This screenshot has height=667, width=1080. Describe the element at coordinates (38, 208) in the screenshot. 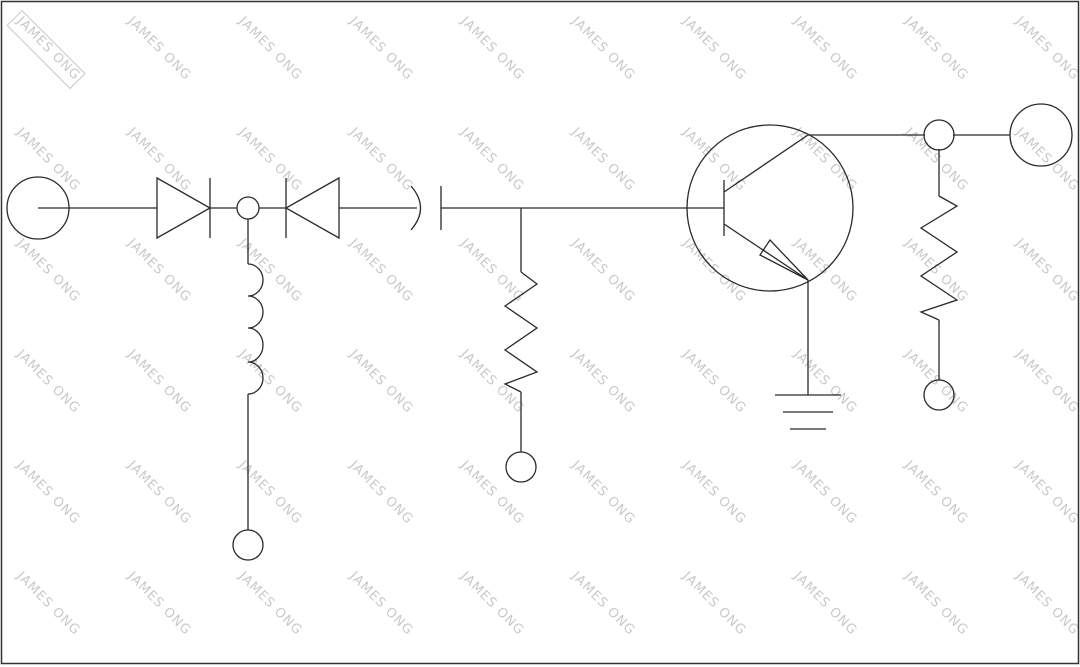

I see `input-terminal` at that location.